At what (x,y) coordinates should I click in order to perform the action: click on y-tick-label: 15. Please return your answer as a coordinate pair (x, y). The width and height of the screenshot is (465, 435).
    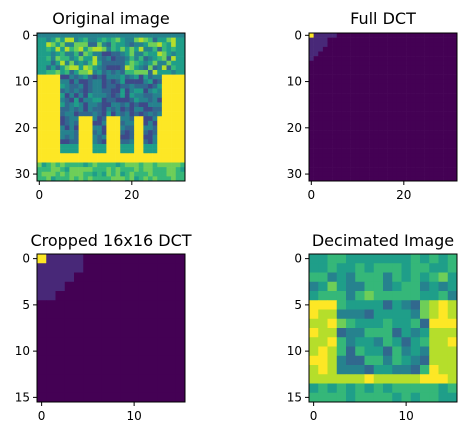
    Looking at the image, I should click on (294, 397).